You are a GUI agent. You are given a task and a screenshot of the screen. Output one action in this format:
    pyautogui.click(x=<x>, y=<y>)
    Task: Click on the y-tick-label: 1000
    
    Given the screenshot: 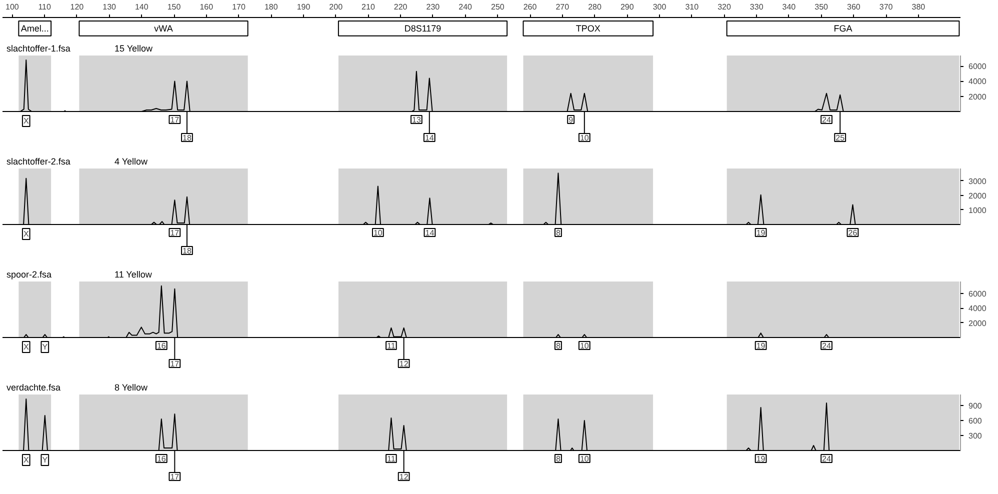 What is the action you would take?
    pyautogui.click(x=977, y=210)
    